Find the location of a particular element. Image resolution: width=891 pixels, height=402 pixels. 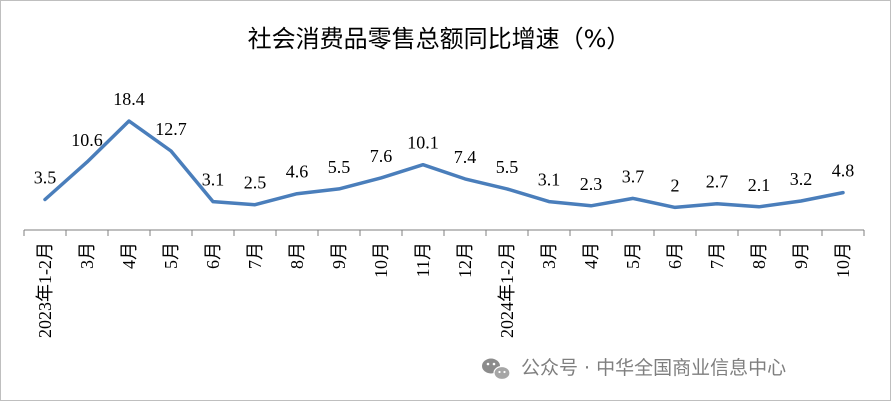

wechat-icon is located at coordinates (496, 369).